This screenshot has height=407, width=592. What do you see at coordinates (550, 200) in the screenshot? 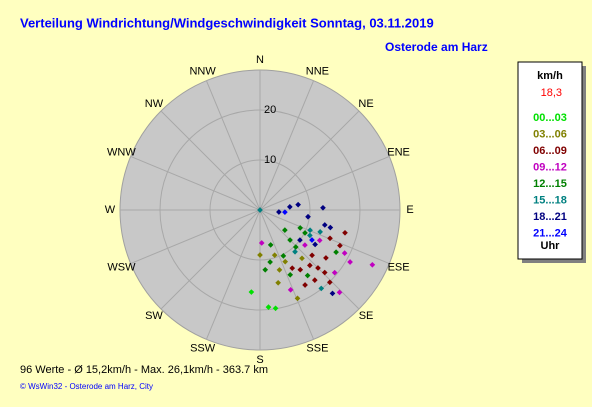
I see `legend-entry: 15...18` at bounding box center [550, 200].